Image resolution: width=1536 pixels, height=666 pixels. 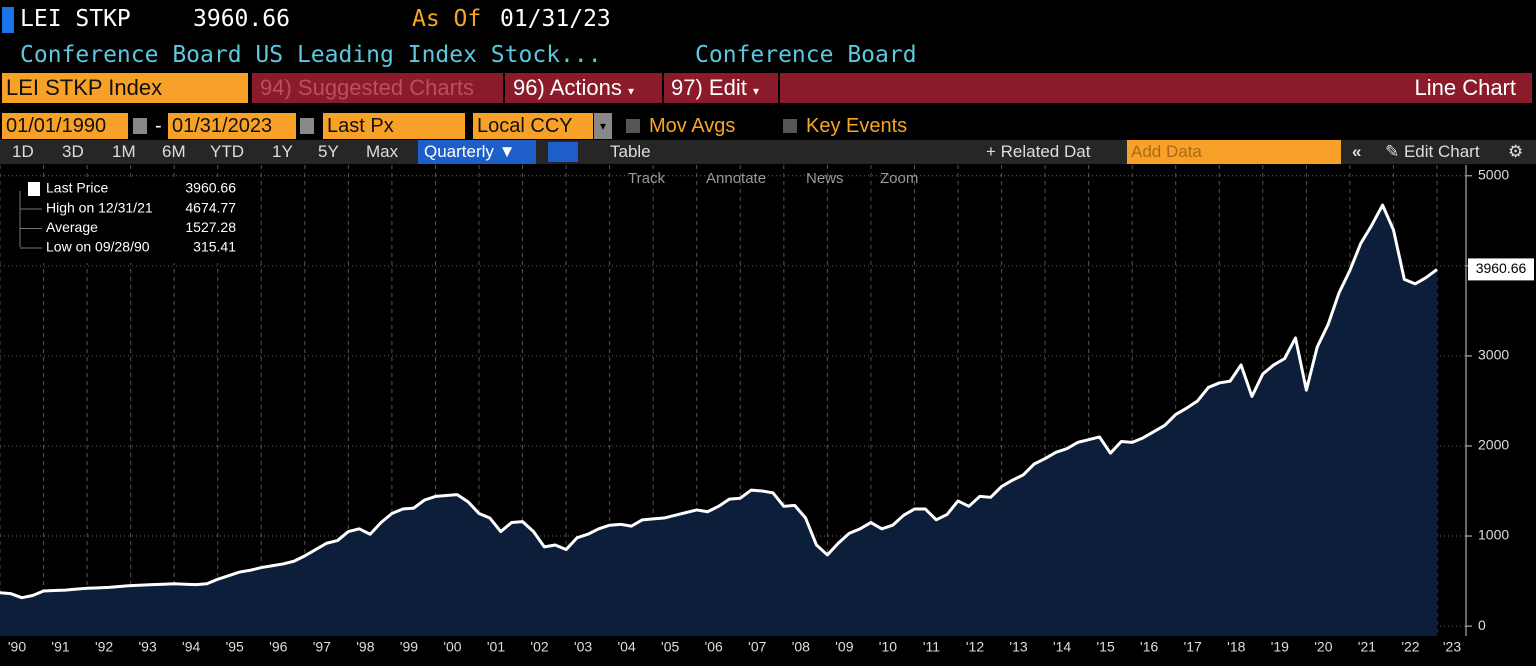 I want to click on edit-menu: 97) Edit ▾, so click(x=715, y=87).